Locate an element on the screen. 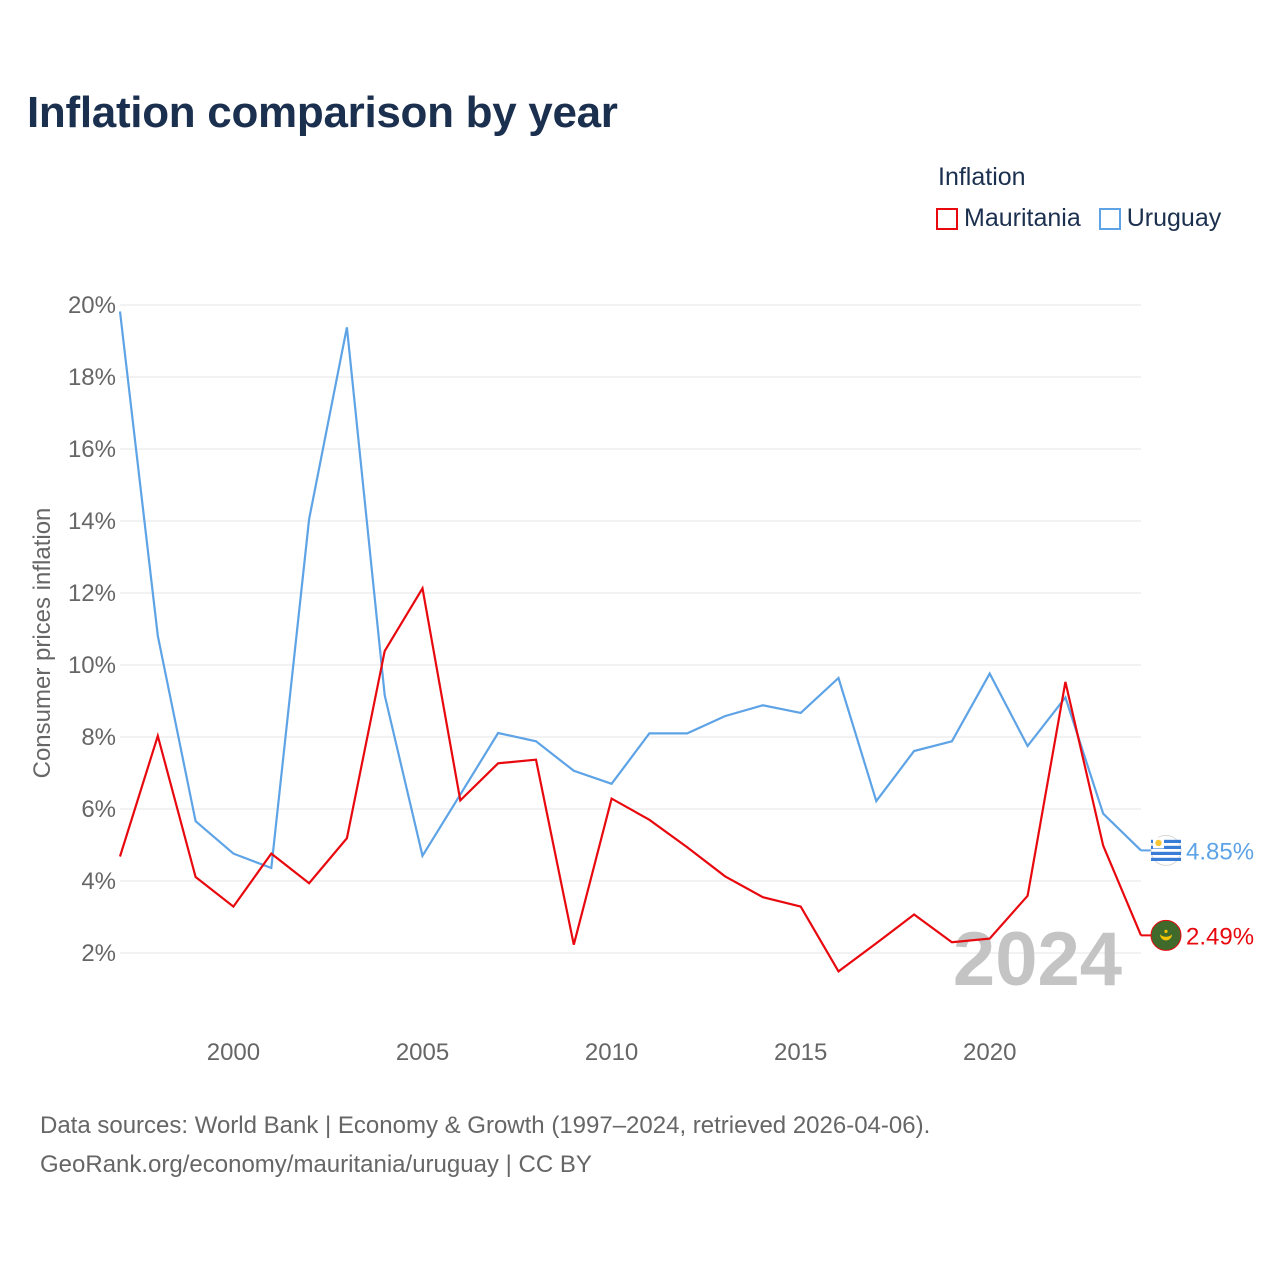 Image resolution: width=1280 pixels, height=1280 pixels. end-label-uruguay: 4.85% is located at coordinates (1220, 851).